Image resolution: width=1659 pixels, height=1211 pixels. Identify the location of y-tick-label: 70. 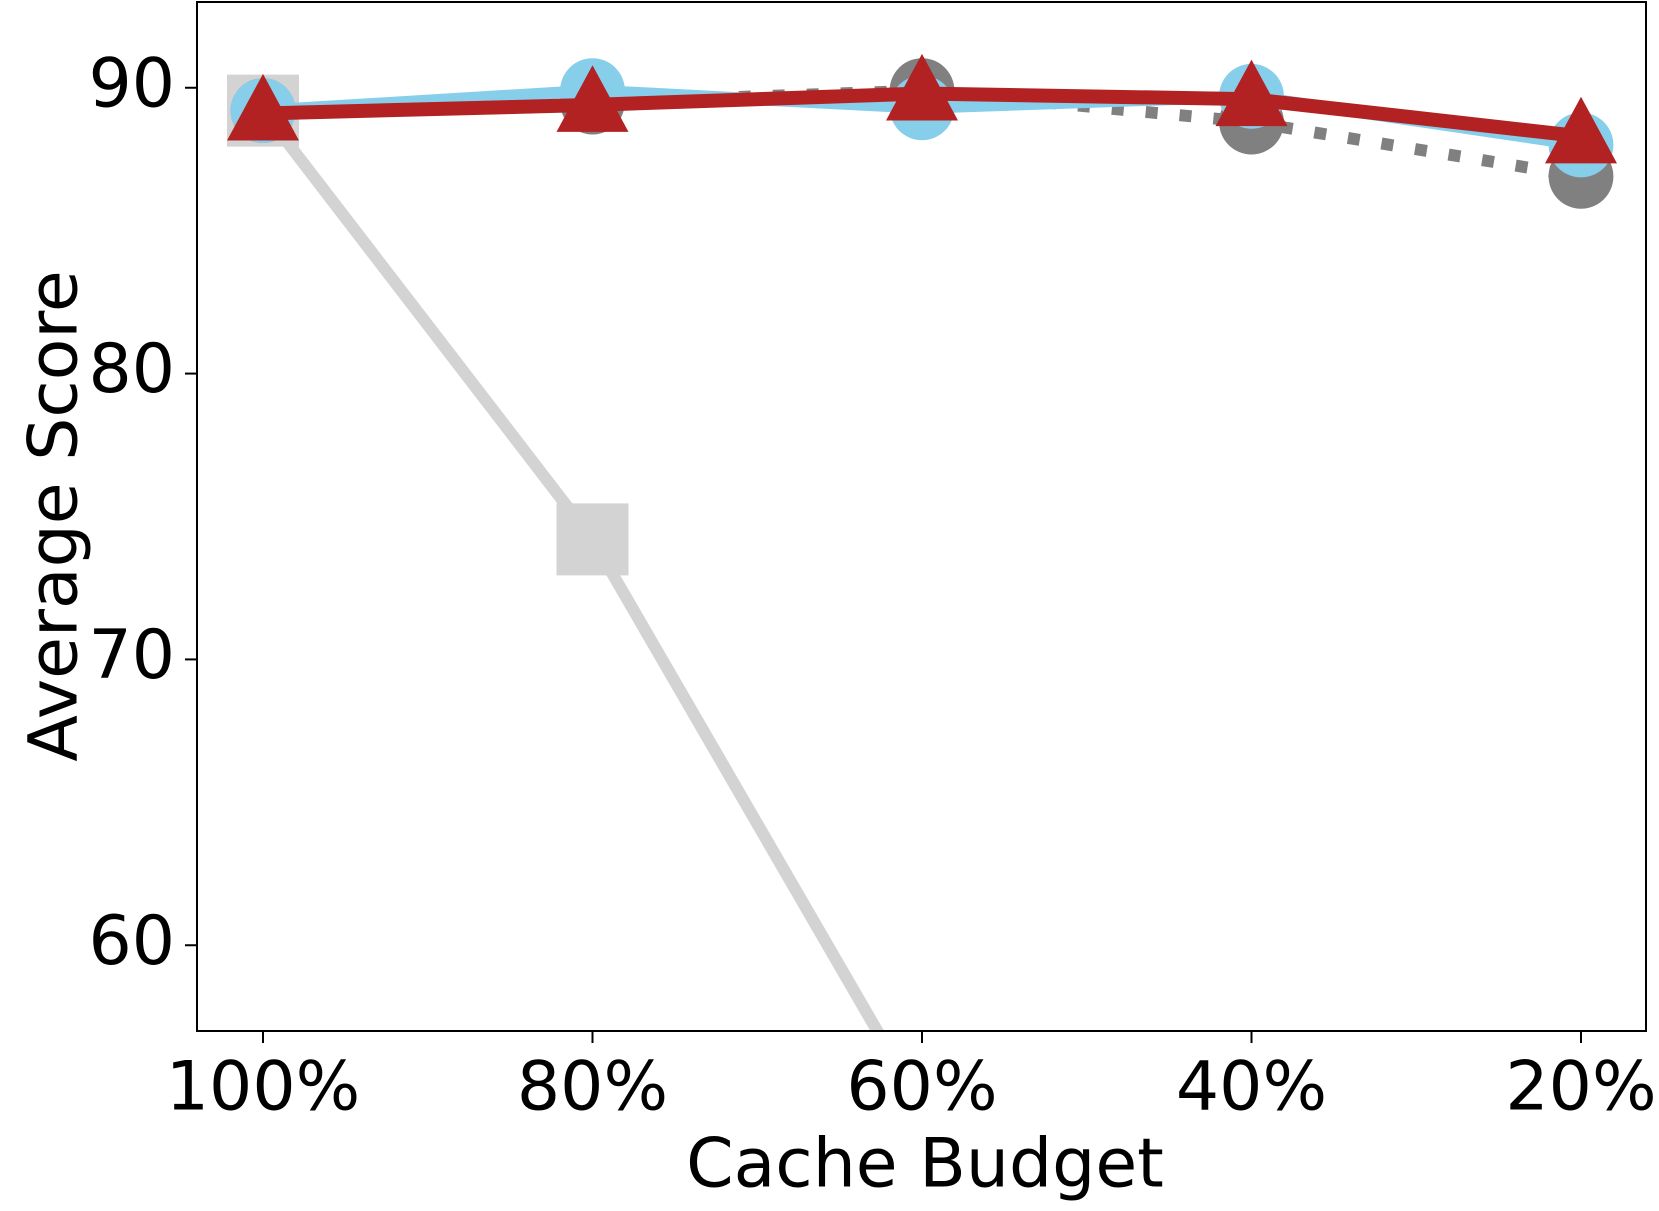
(131, 655).